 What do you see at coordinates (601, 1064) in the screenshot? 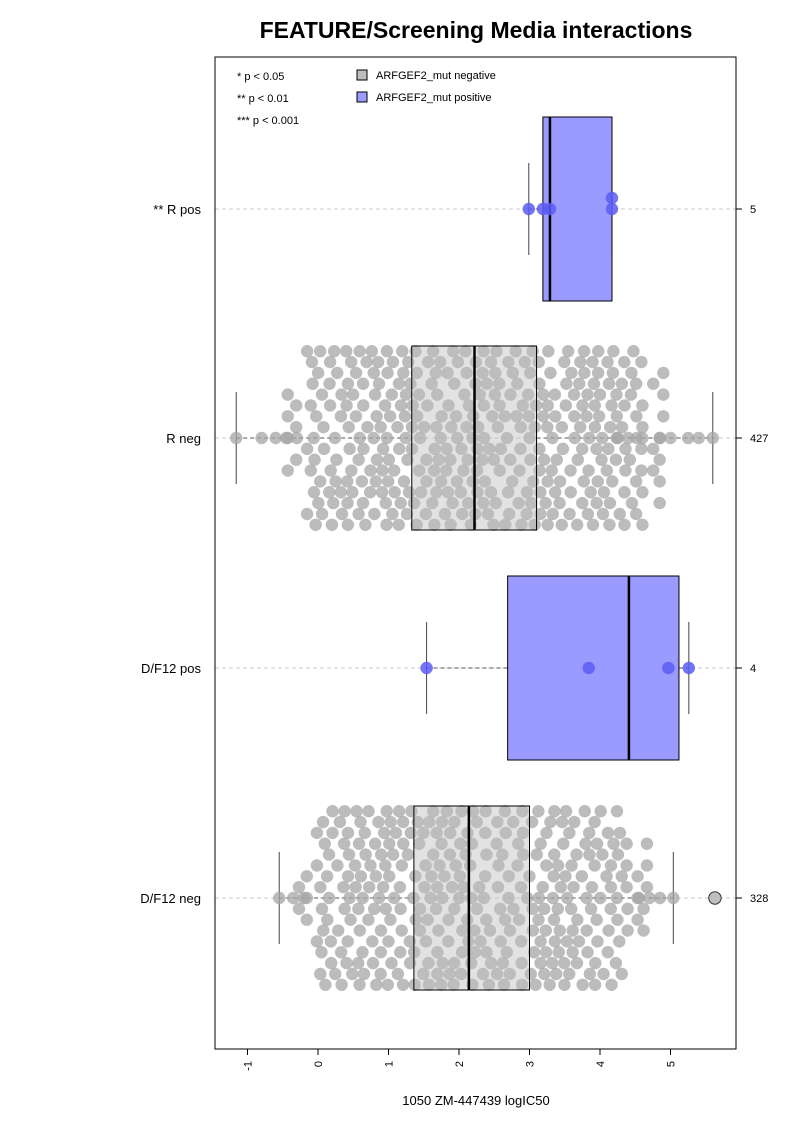
I see `x-tick-label: 4` at bounding box center [601, 1064].